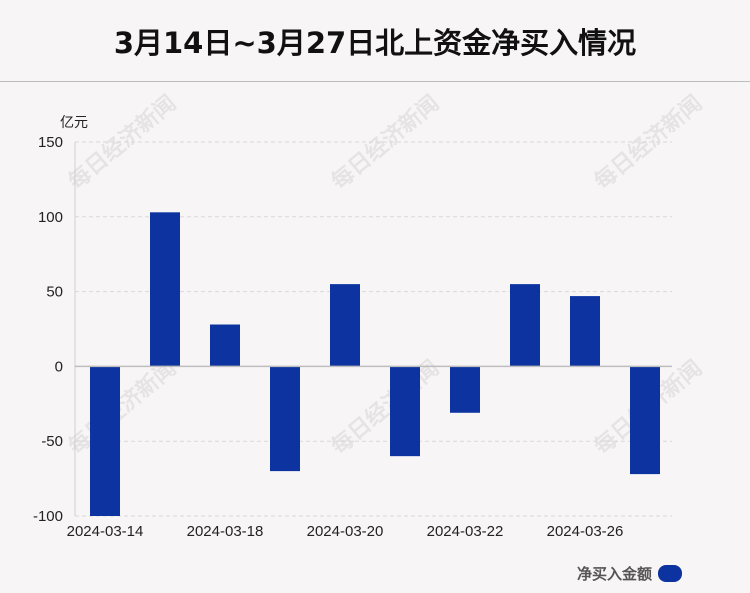 This screenshot has height=593, width=750. Describe the element at coordinates (50, 142) in the screenshot. I see `y-tick-label: 150` at that location.